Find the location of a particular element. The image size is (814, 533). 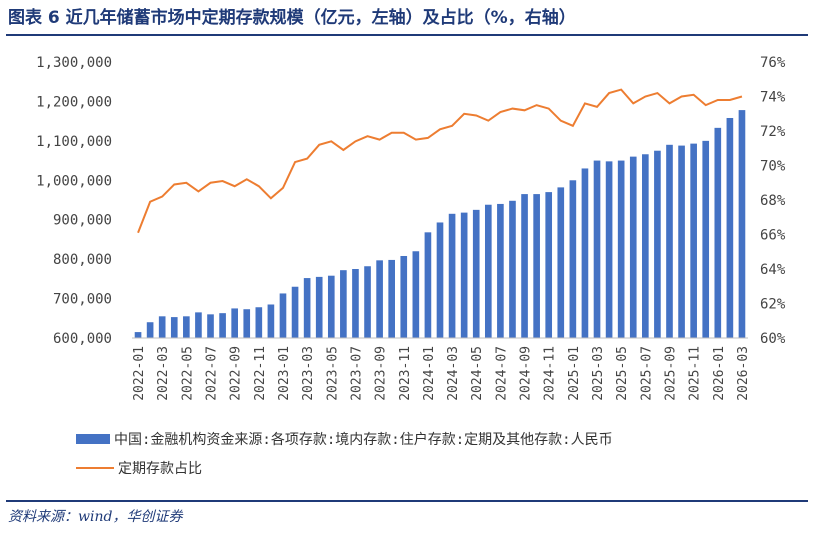

x-tick-label: 2023-11 is located at coordinates (405, 373).